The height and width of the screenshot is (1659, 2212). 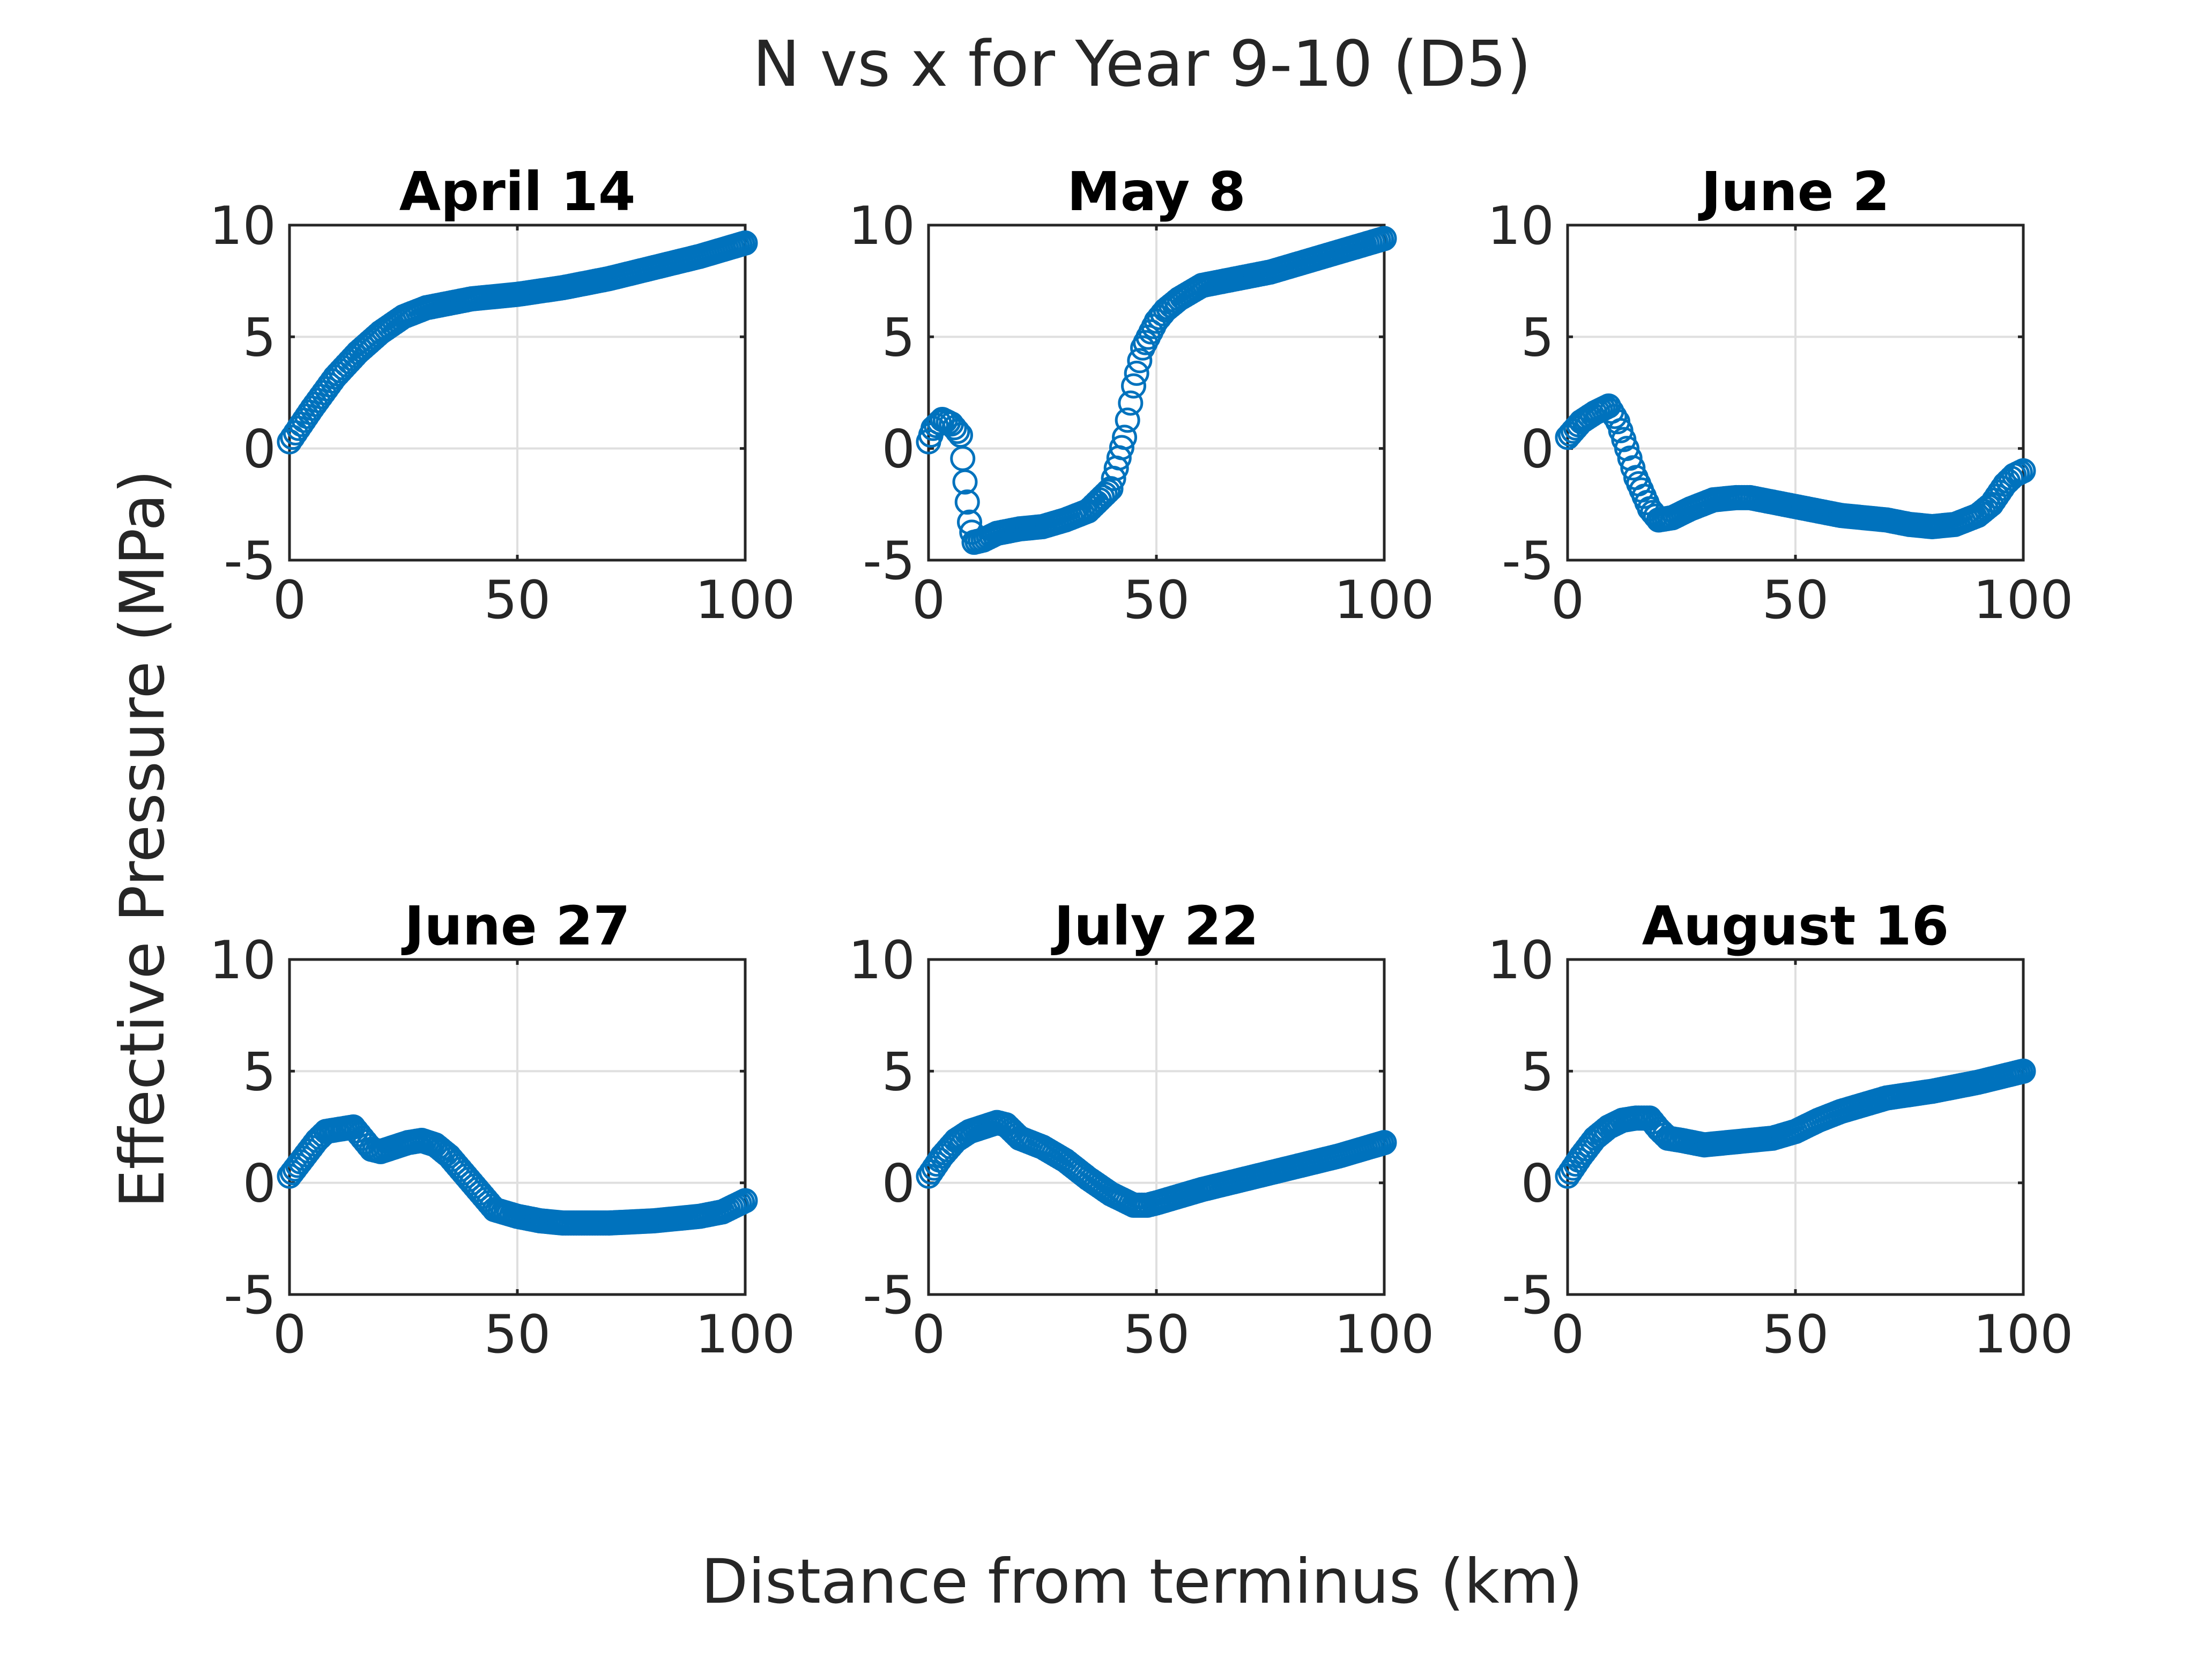 I want to click on x-axis-label: Distance from terminus (km), so click(x=1142, y=1581).